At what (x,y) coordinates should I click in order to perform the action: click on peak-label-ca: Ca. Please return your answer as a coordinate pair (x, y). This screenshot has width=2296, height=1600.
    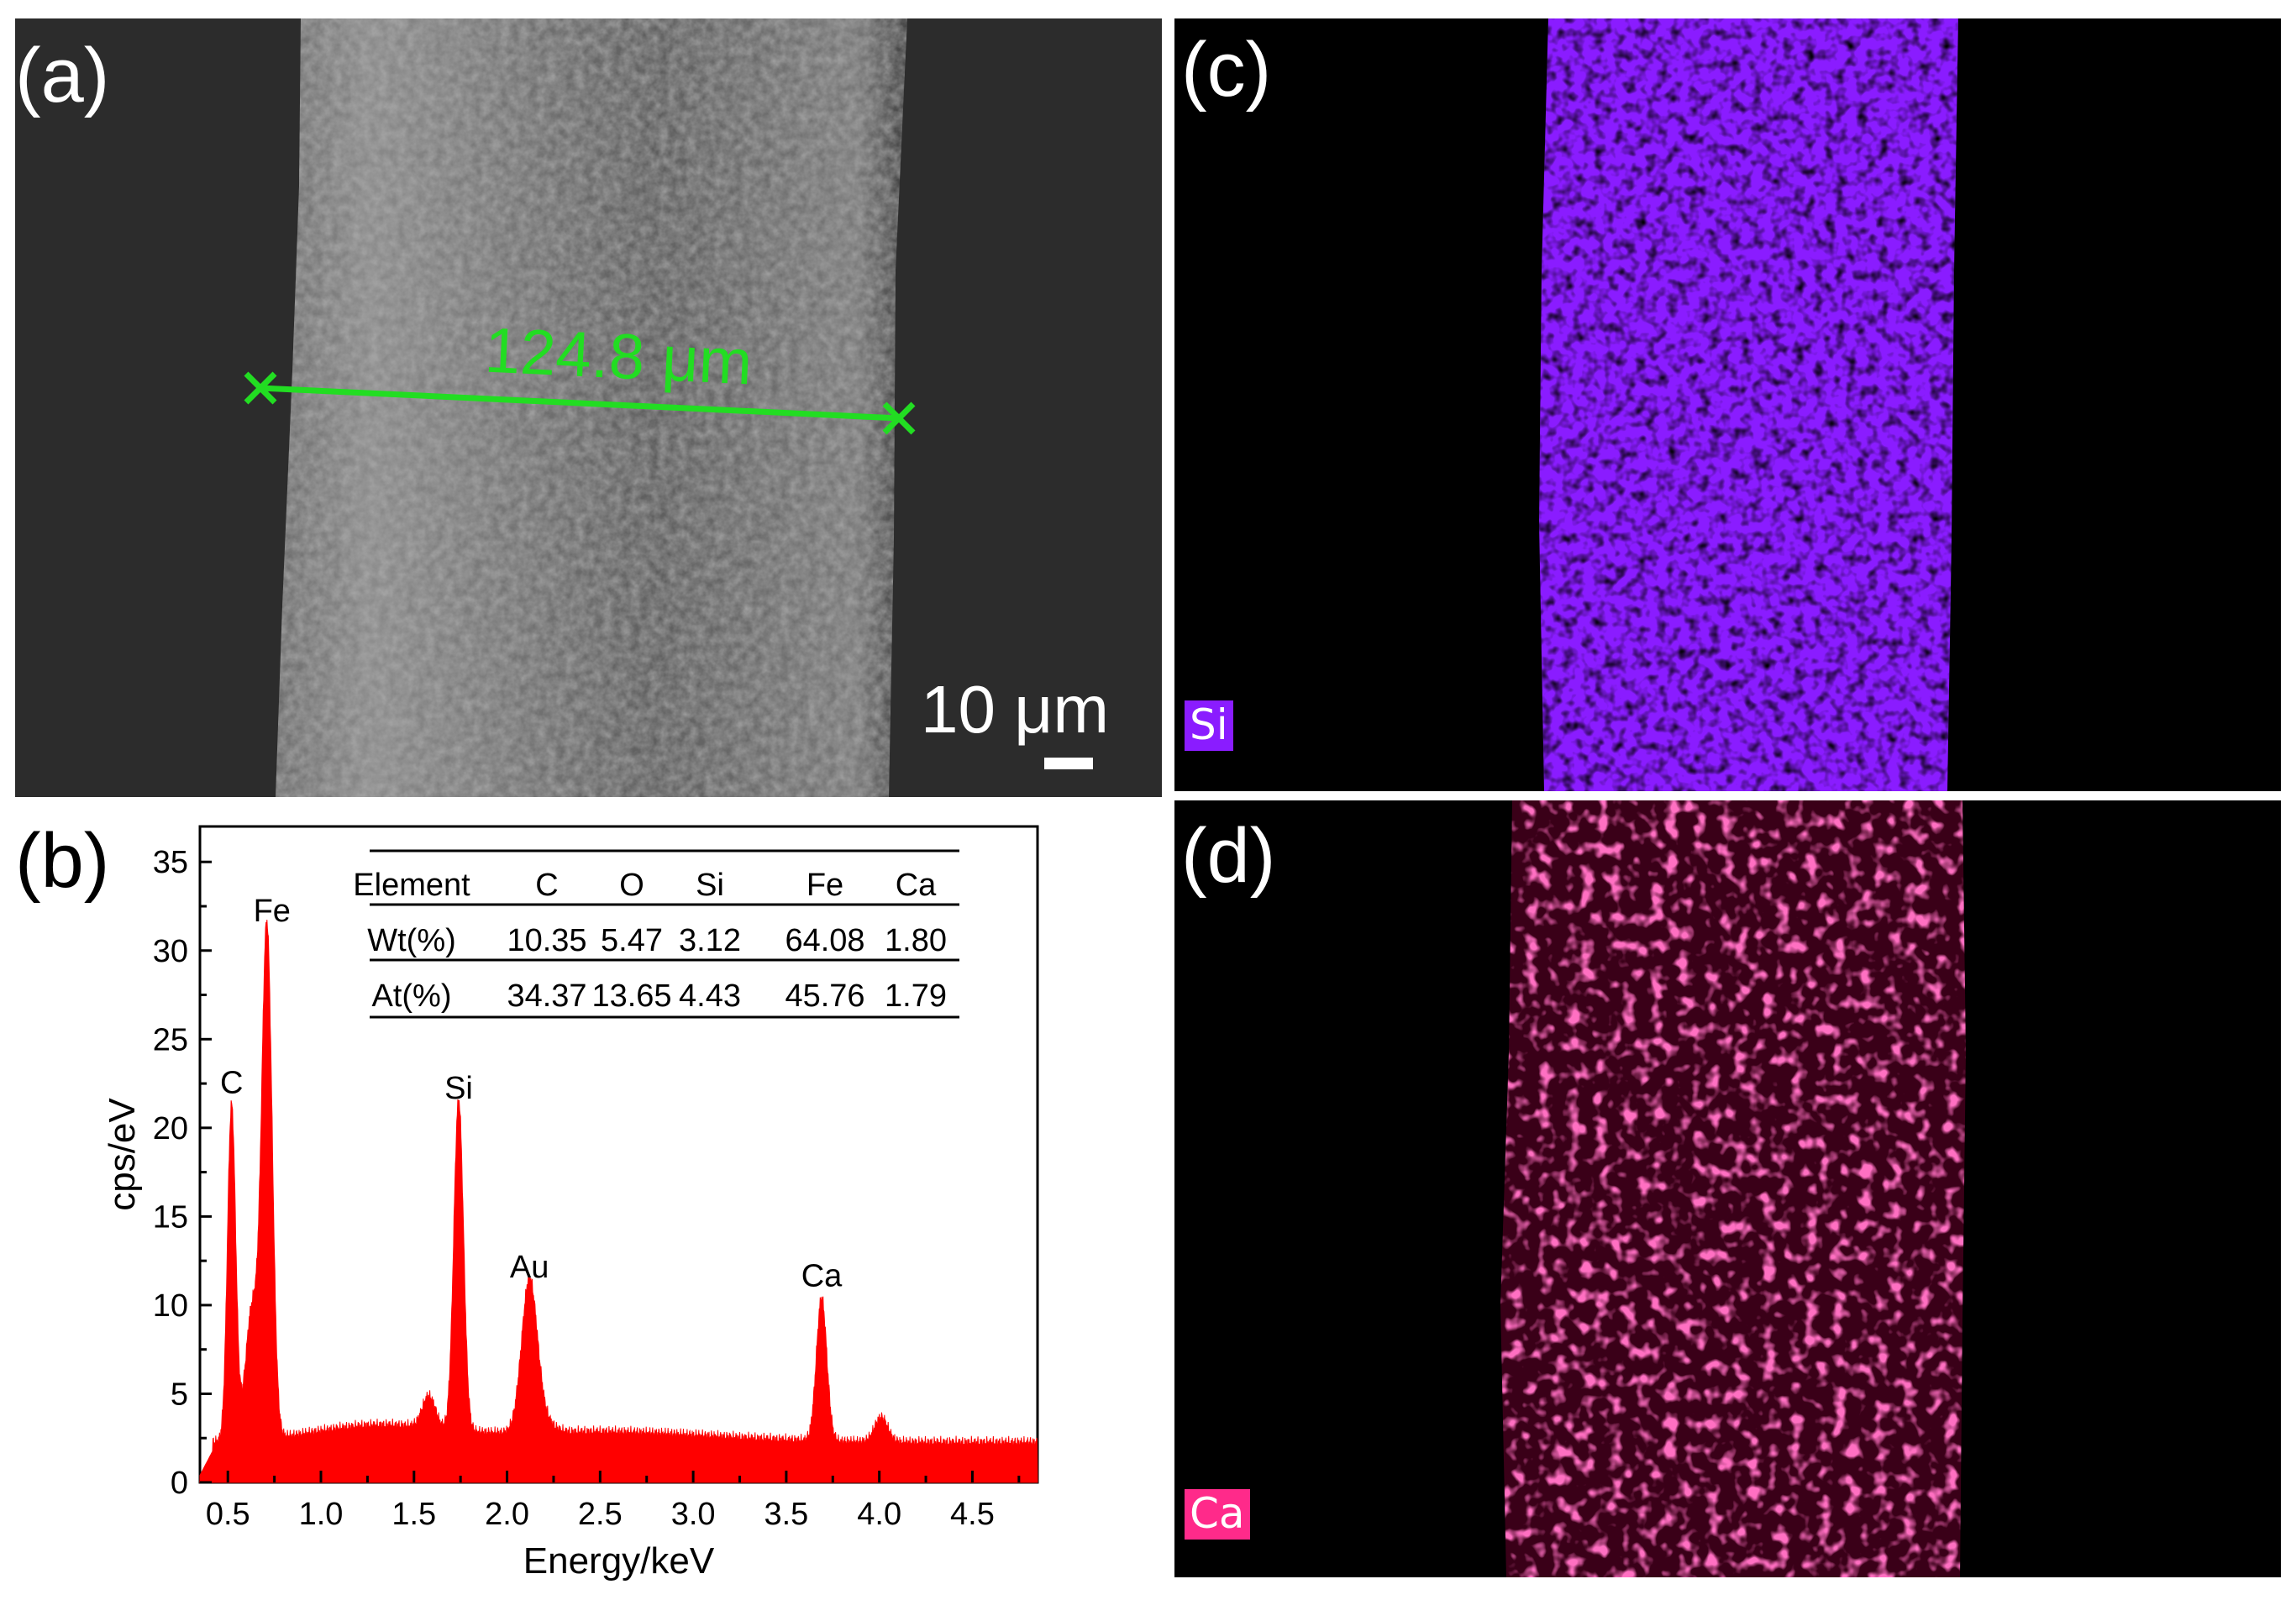
    Looking at the image, I should click on (822, 1276).